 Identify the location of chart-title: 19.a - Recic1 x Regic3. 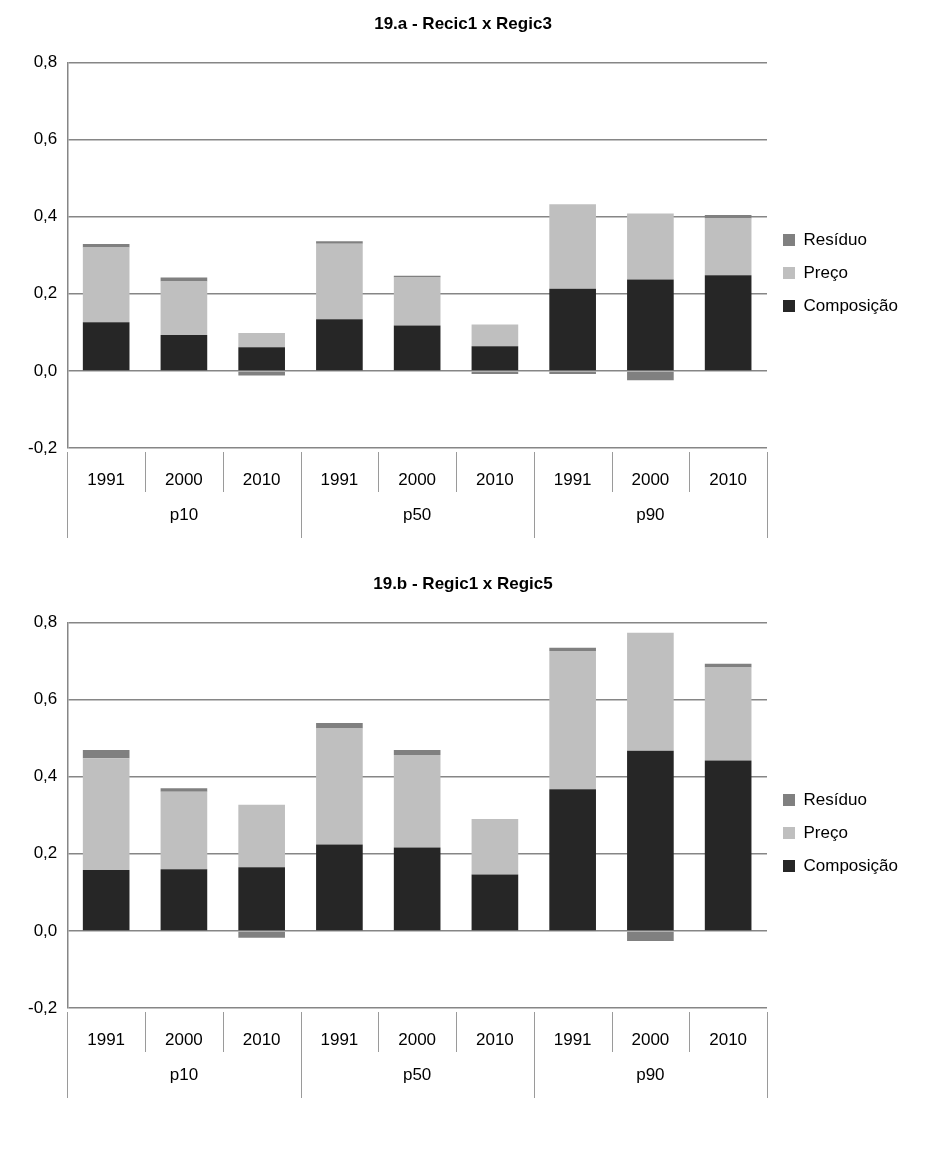
(463, 23).